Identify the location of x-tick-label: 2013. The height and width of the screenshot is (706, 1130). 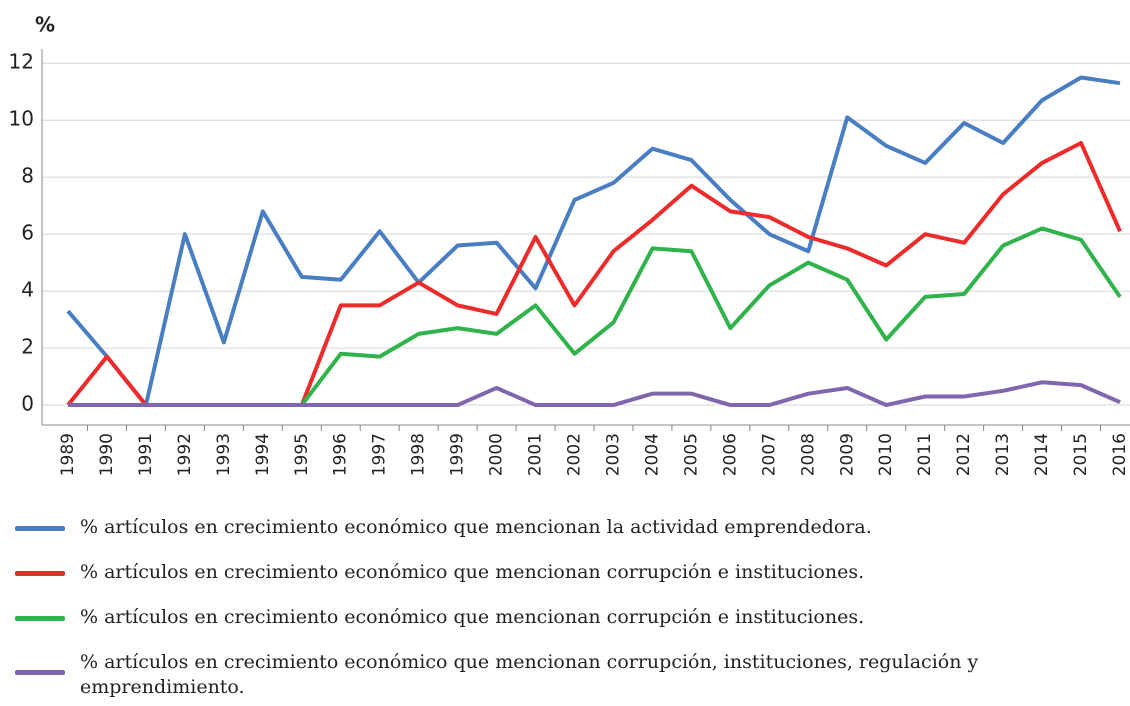
(1003, 454).